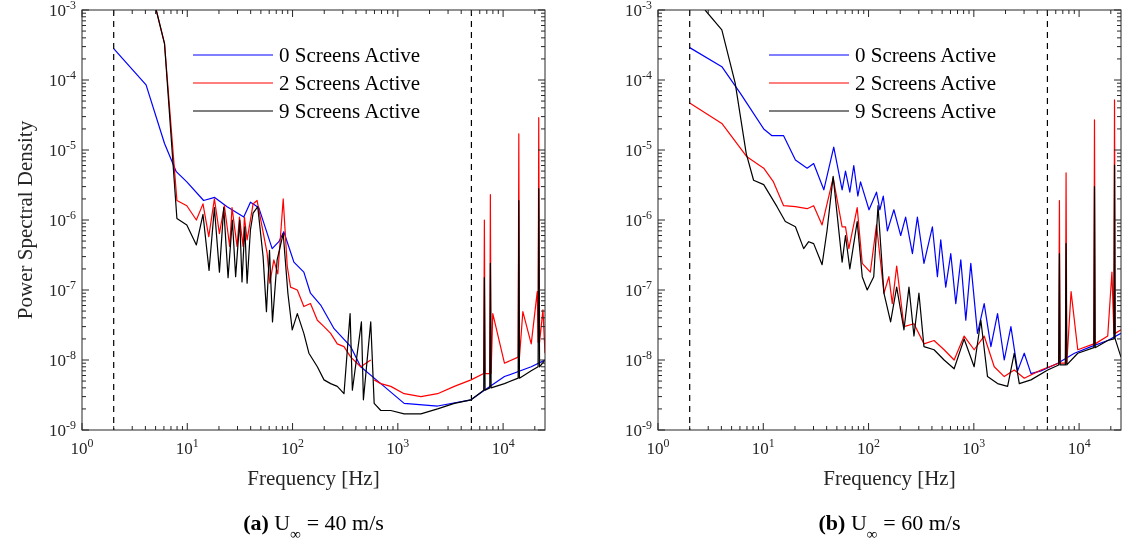 This screenshot has height=548, width=1125. Describe the element at coordinates (313, 526) in the screenshot. I see `text: (a) U$_{∞}$ = 40 m/s` at that location.